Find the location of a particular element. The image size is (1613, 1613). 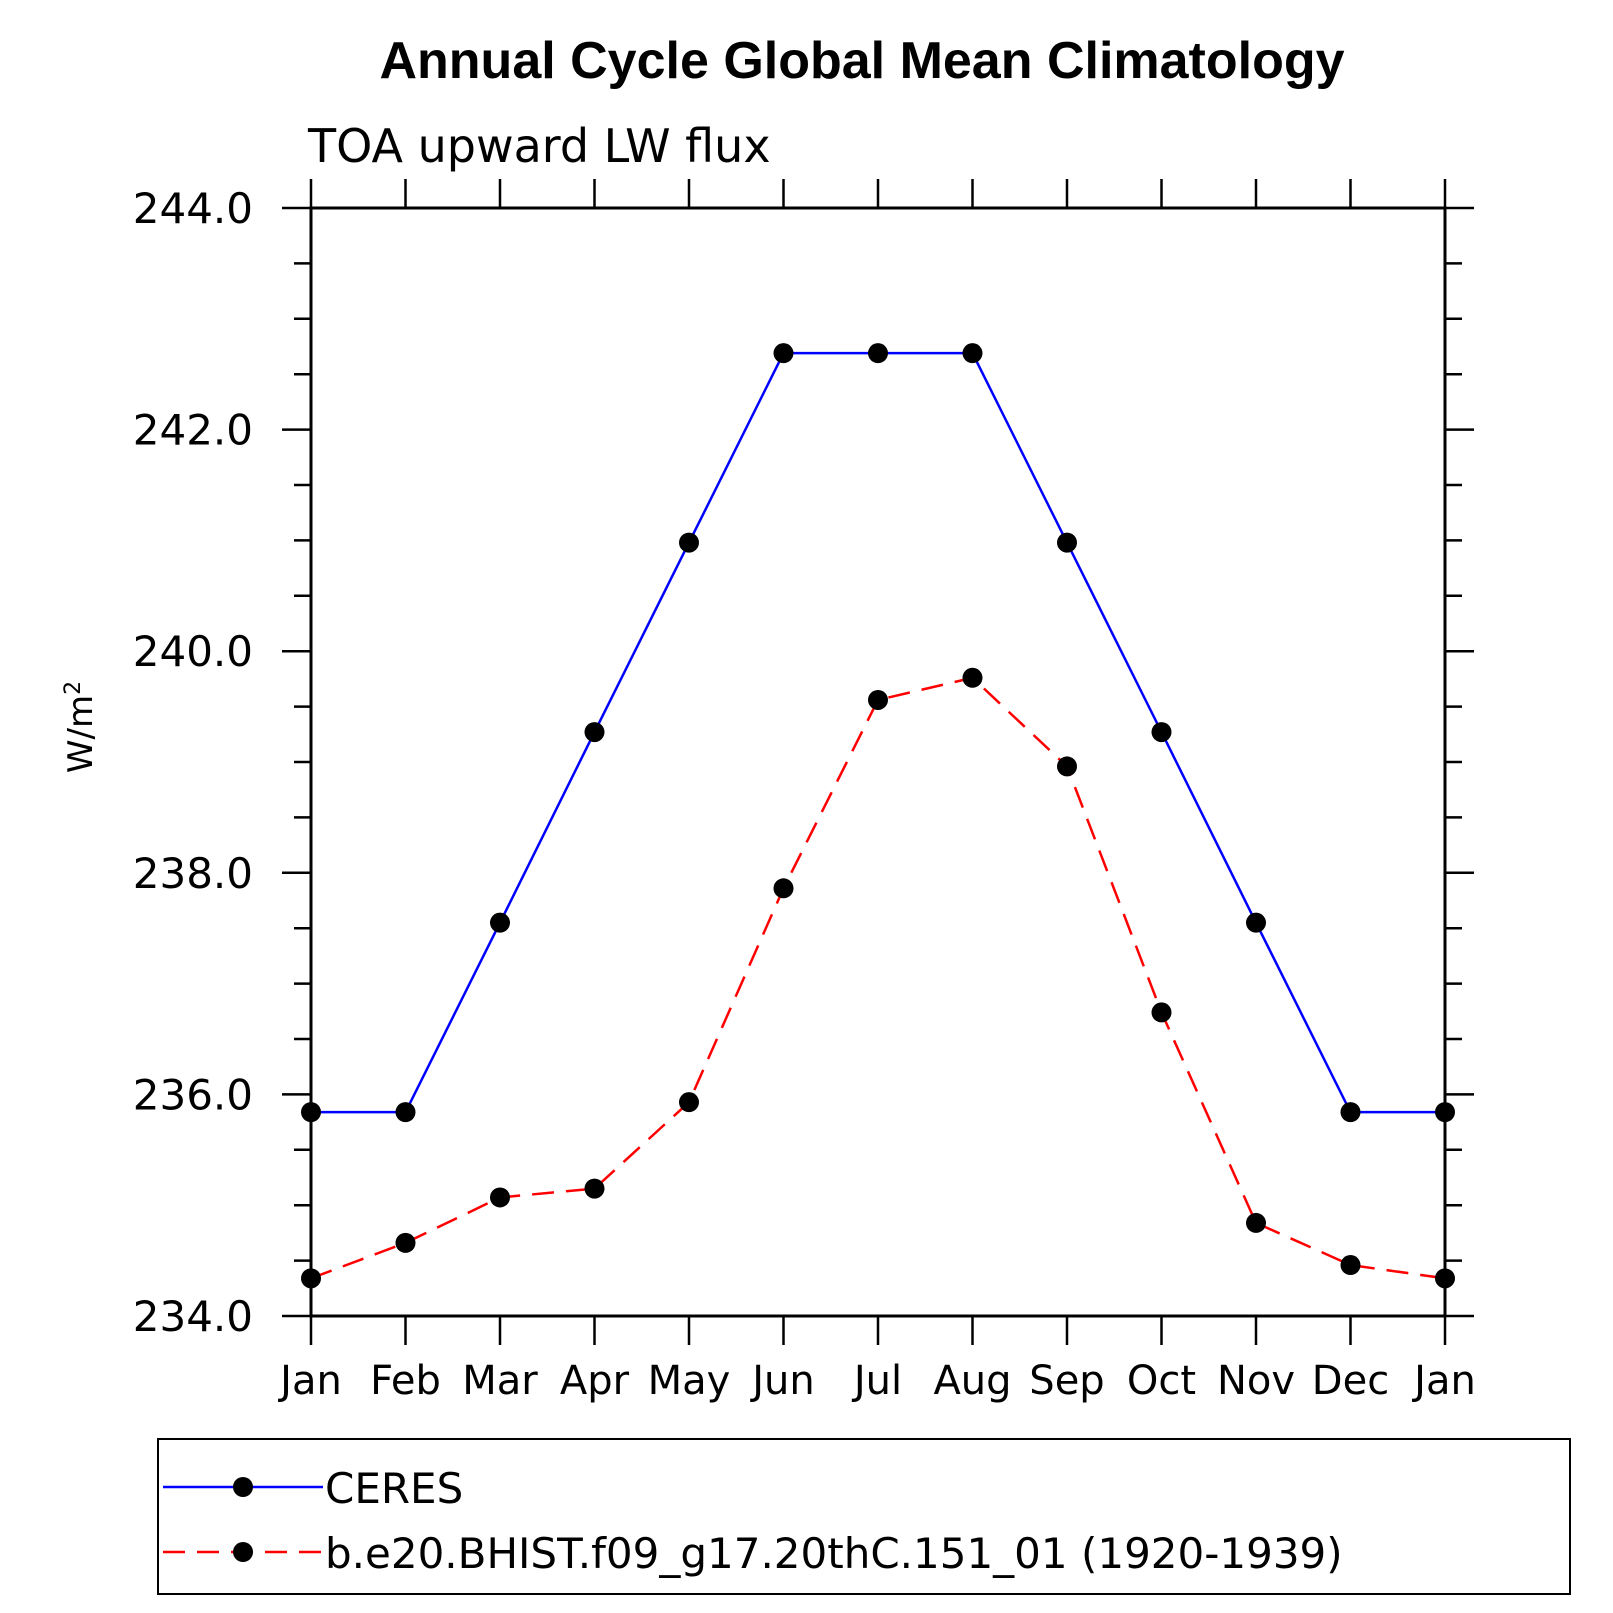

y-tick-label: 238.0 is located at coordinates (193, 873).